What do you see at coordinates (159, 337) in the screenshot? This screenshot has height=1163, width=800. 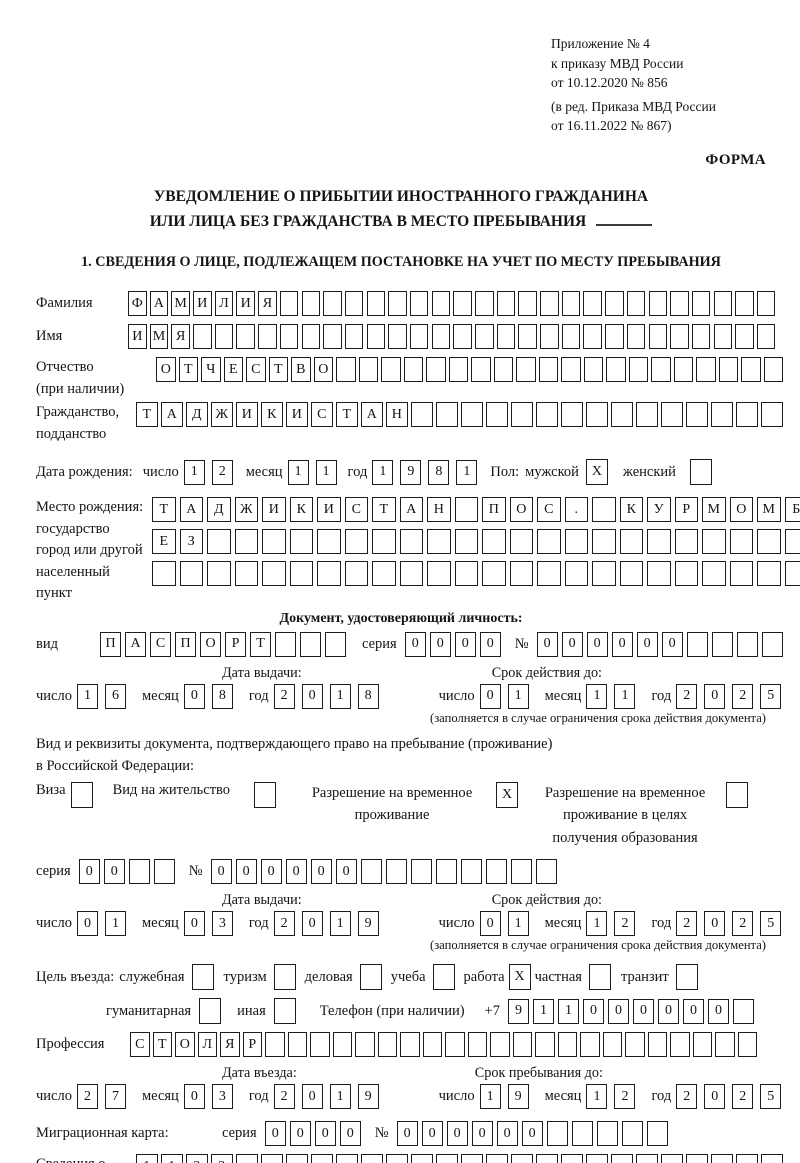 I see `char-box: М` at bounding box center [159, 337].